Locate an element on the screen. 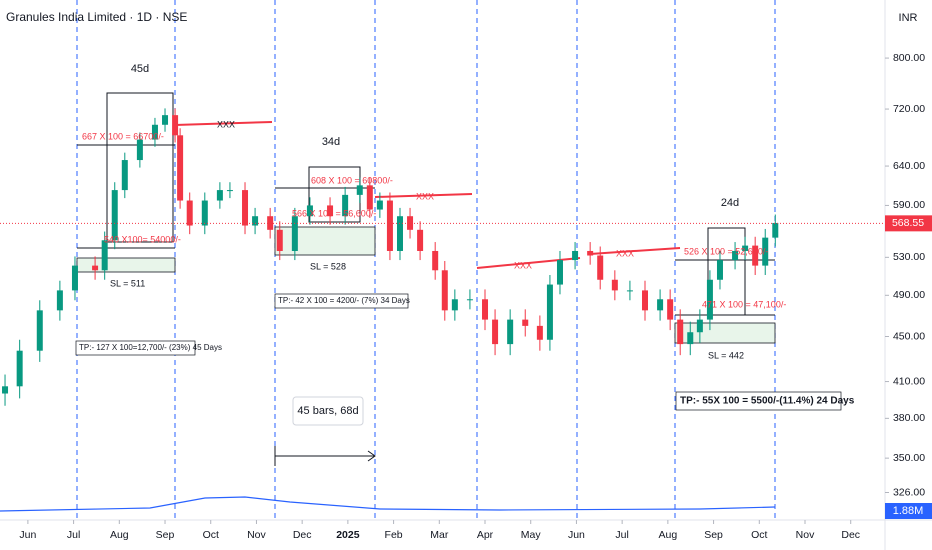 The height and width of the screenshot is (550, 932). entry-label: 566 X 100 = 56,600/- is located at coordinates (334, 213).